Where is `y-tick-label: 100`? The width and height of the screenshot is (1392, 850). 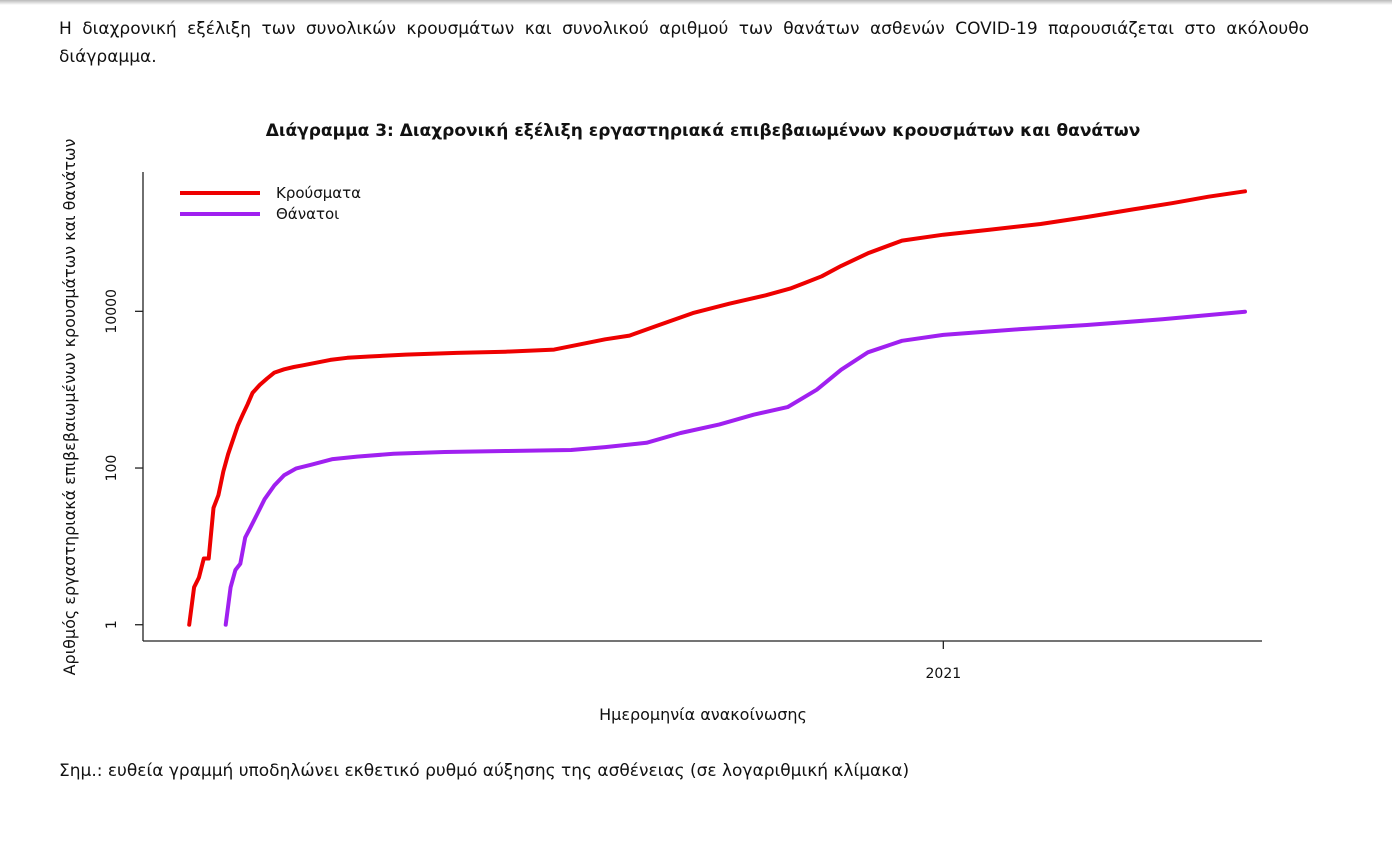 y-tick-label: 100 is located at coordinates (112, 468).